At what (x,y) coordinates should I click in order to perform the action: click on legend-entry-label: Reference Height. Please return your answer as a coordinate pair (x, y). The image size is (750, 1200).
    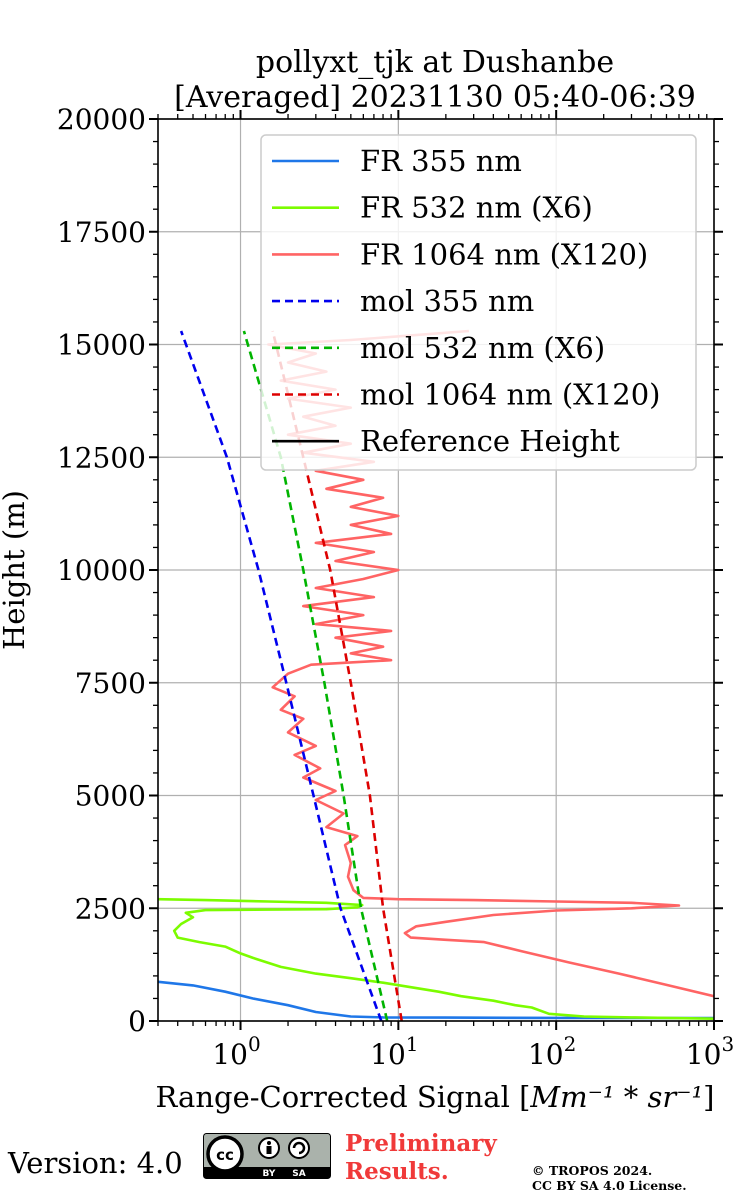
    Looking at the image, I should click on (490, 441).